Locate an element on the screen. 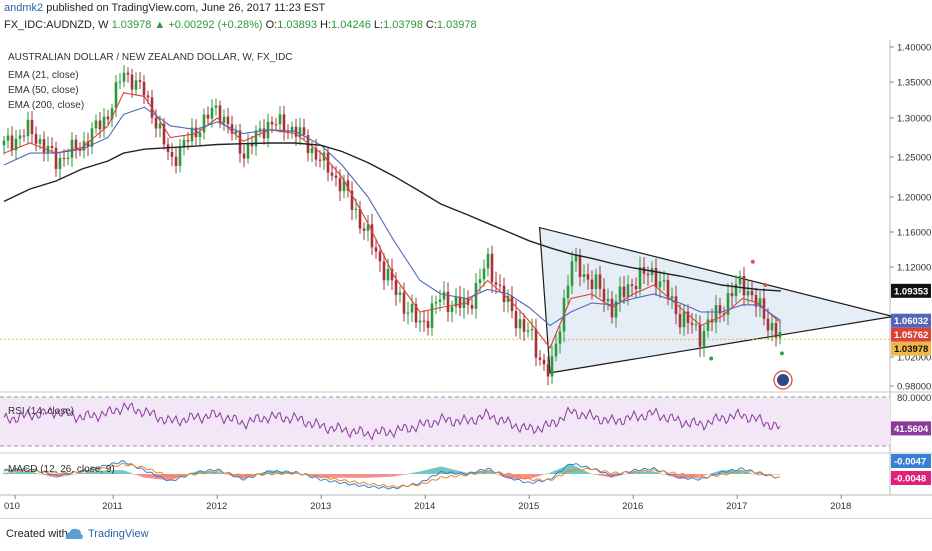  high-label: H: is located at coordinates (326, 25).